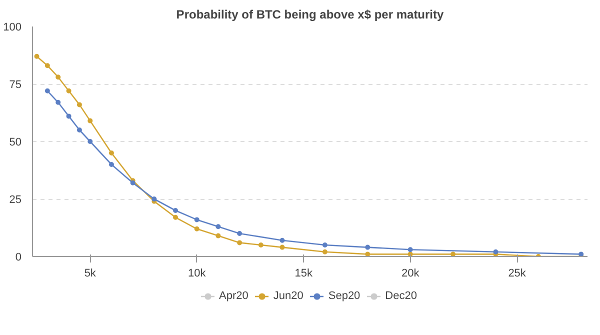 This screenshot has height=335, width=600. I want to click on chart-title: Probability of BTC being above x$ per maturity, so click(310, 15).